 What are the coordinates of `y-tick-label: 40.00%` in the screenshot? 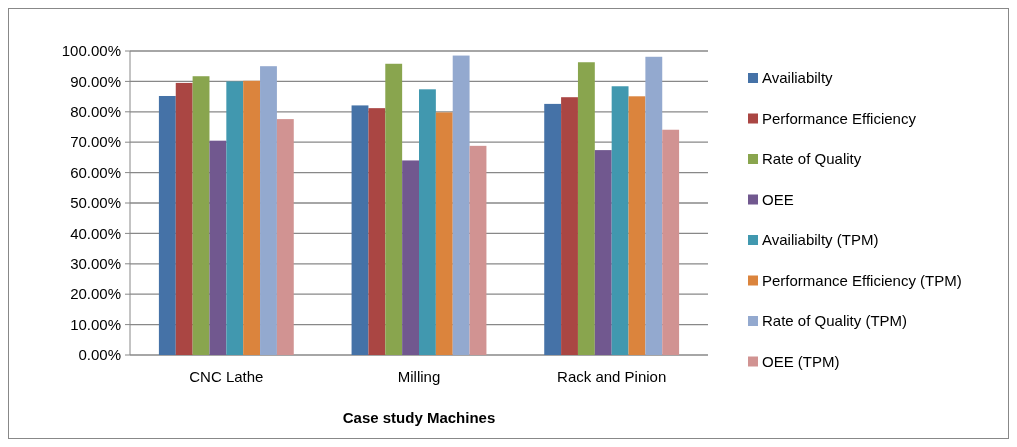 It's located at (95, 233).